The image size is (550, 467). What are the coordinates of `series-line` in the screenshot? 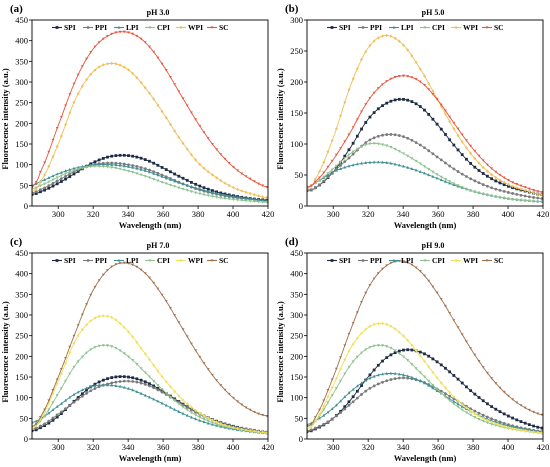 It's located at (425, 134).